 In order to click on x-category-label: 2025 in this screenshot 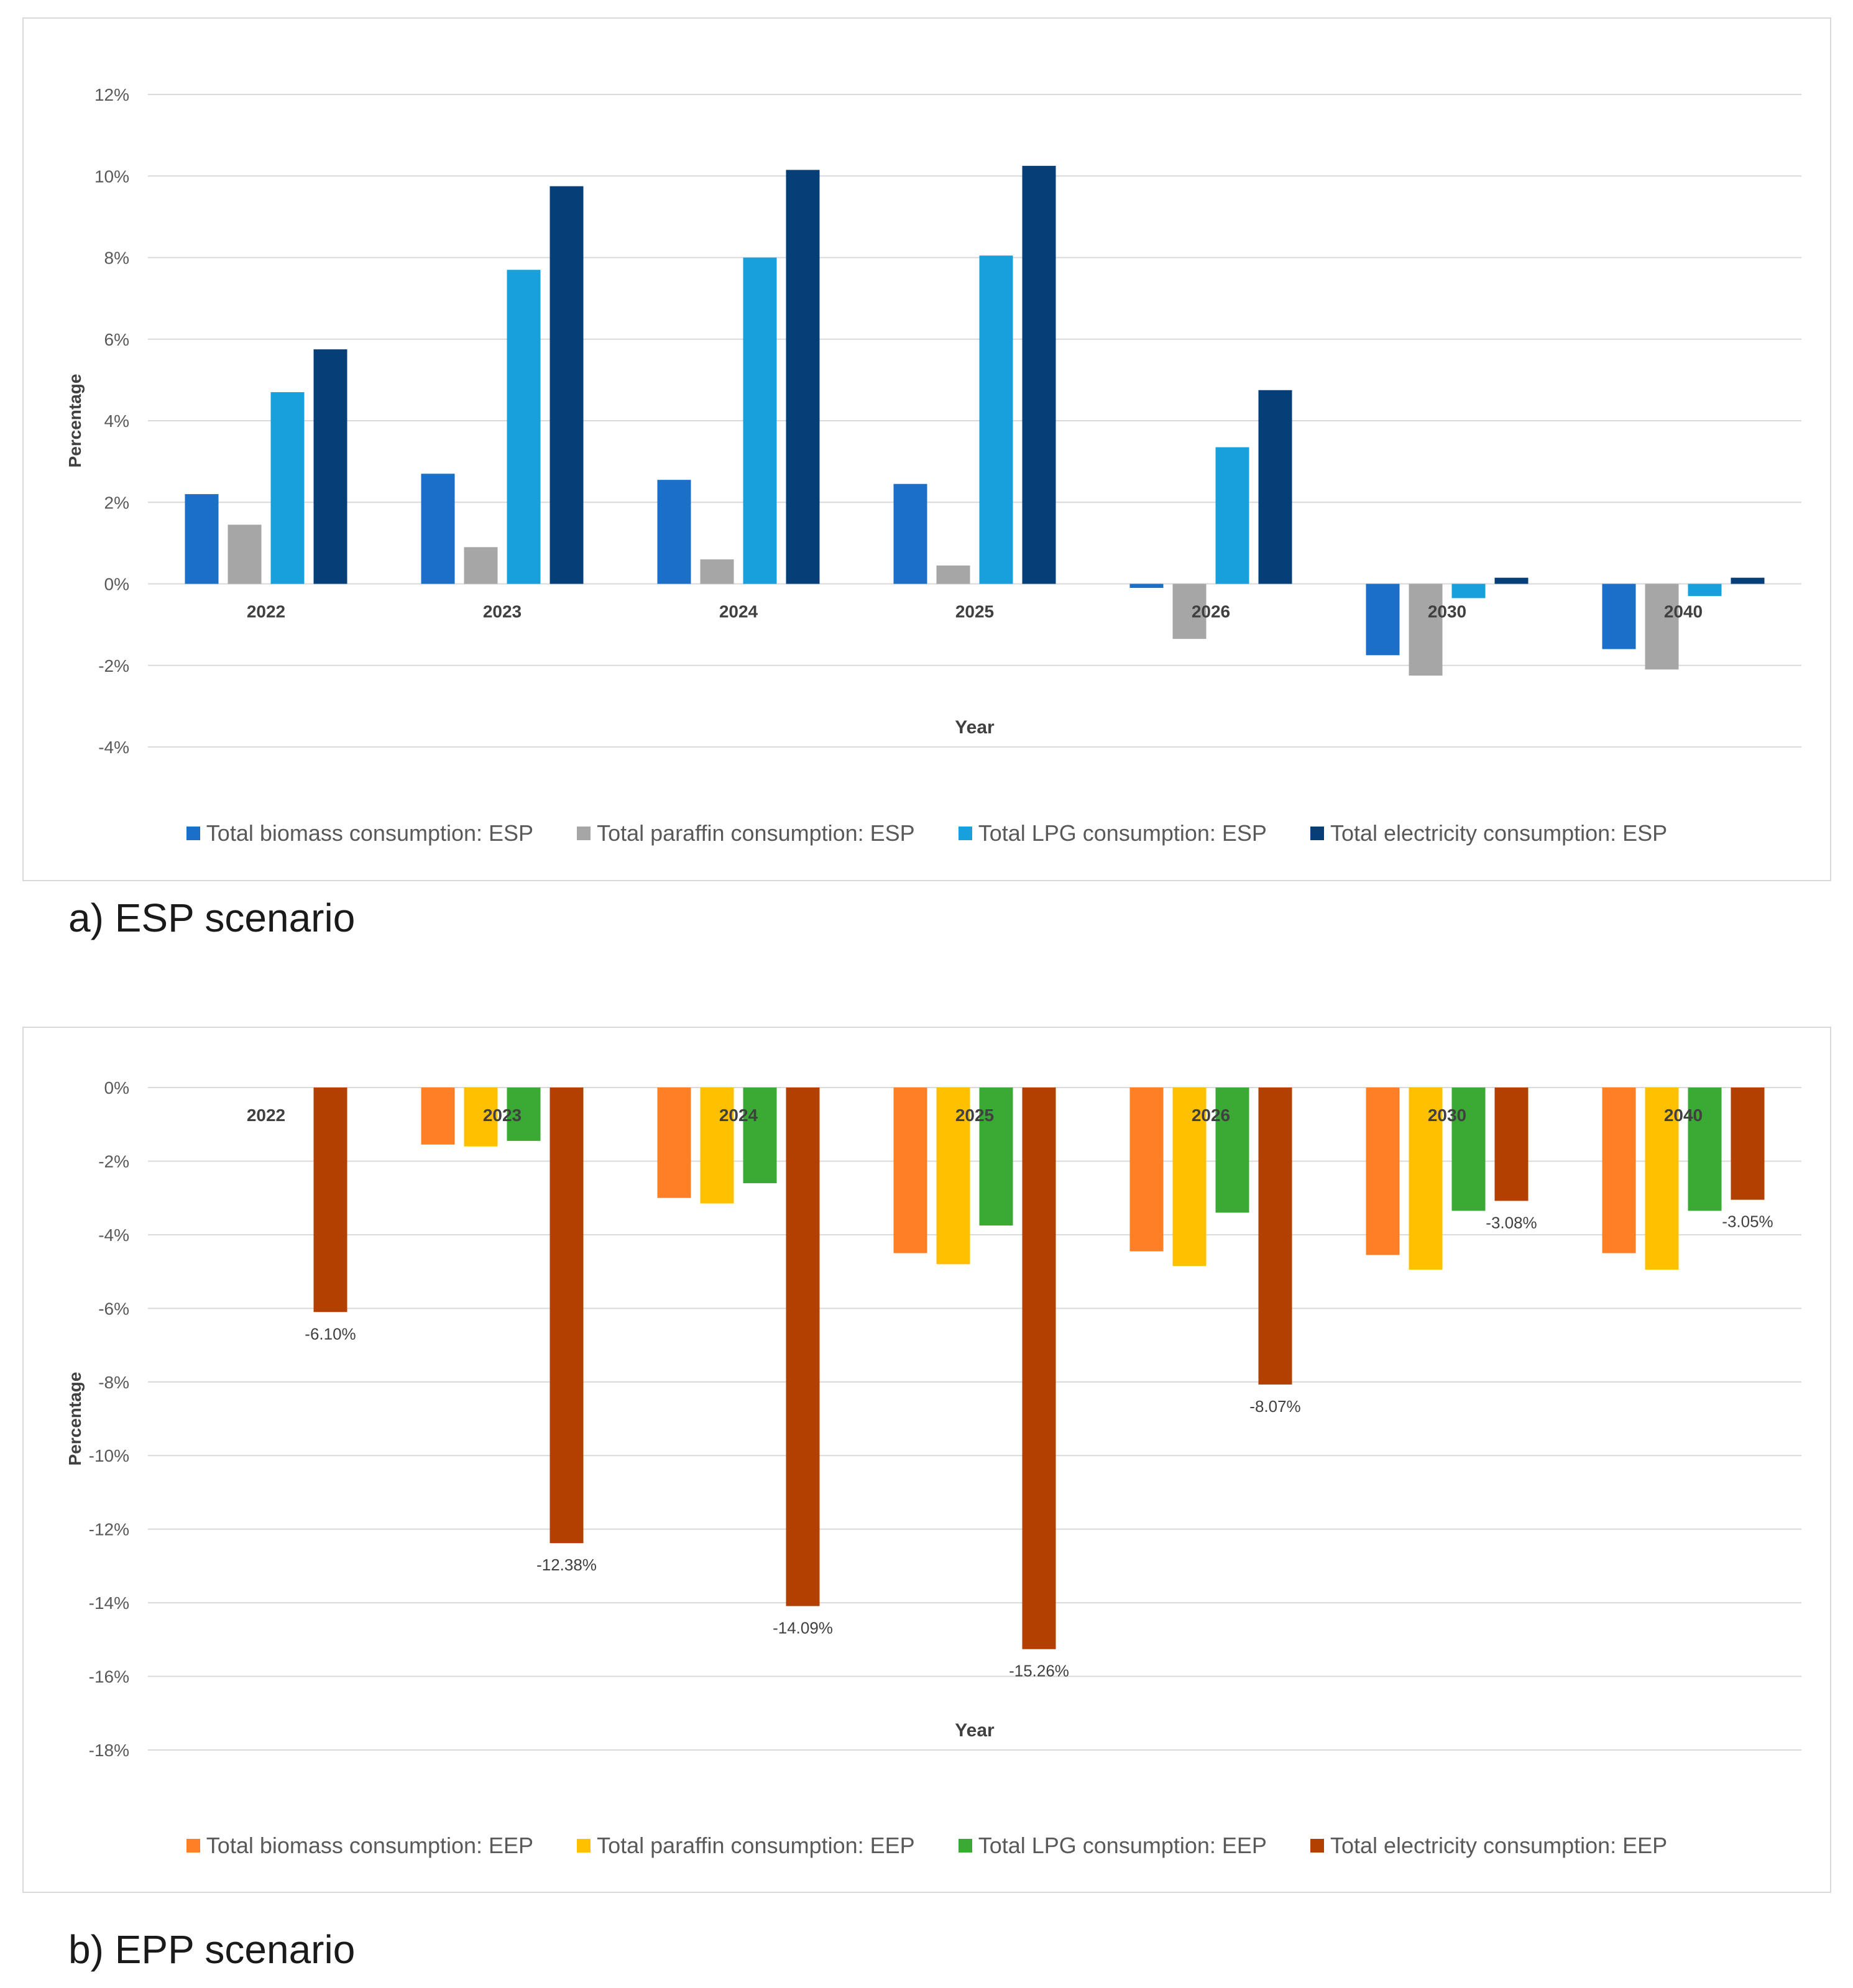, I will do `click(974, 1115)`.